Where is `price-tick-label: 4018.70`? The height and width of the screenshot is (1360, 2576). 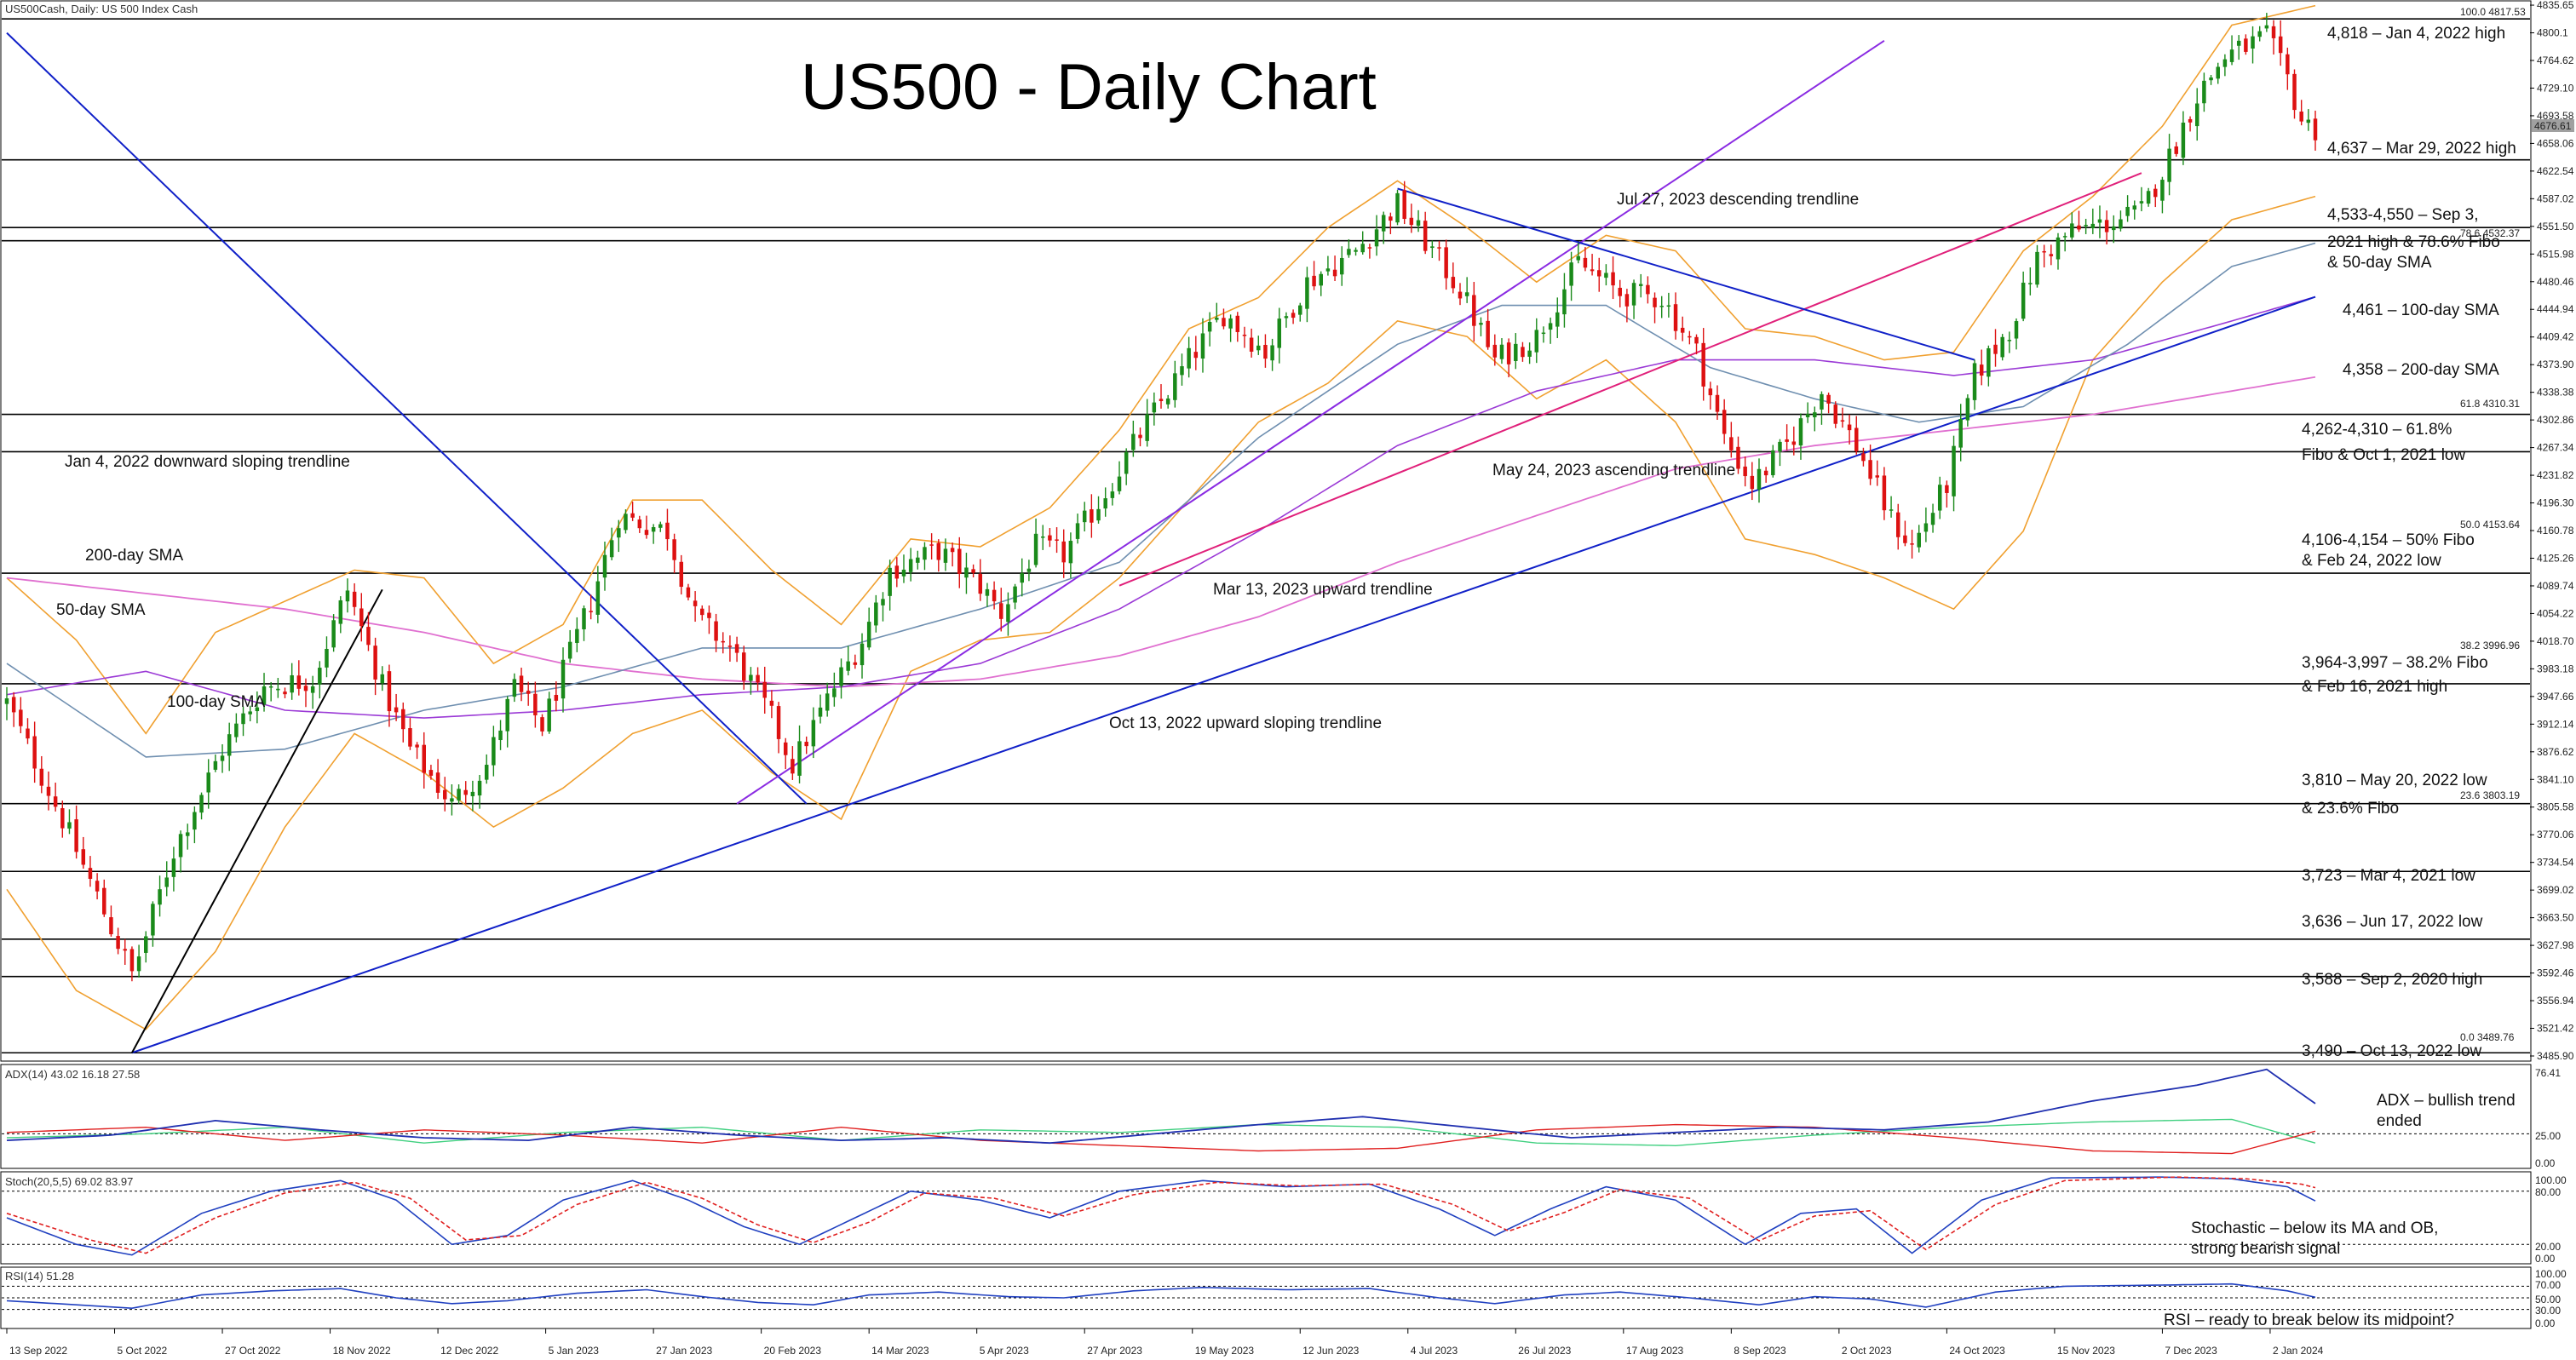 price-tick-label: 4018.70 is located at coordinates (2556, 641).